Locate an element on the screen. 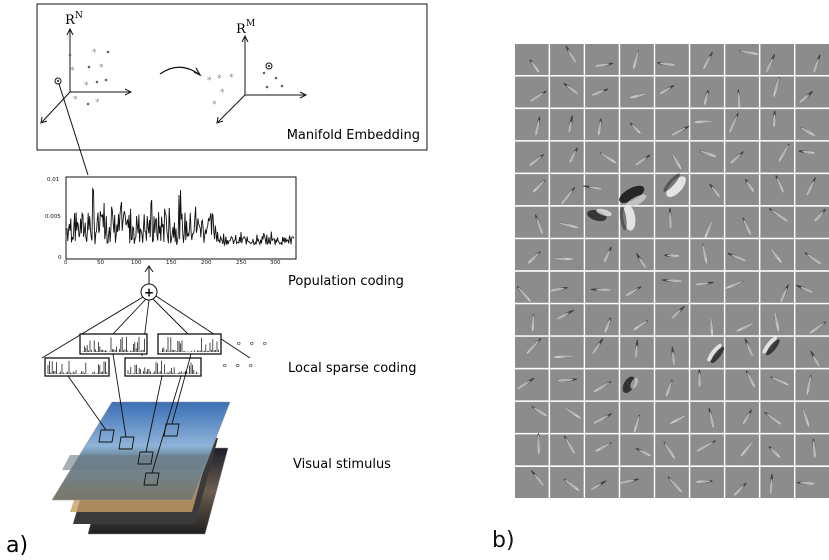 The width and height of the screenshot is (829, 560). scatter-left: * * * * * * is located at coordinates (89, 78).